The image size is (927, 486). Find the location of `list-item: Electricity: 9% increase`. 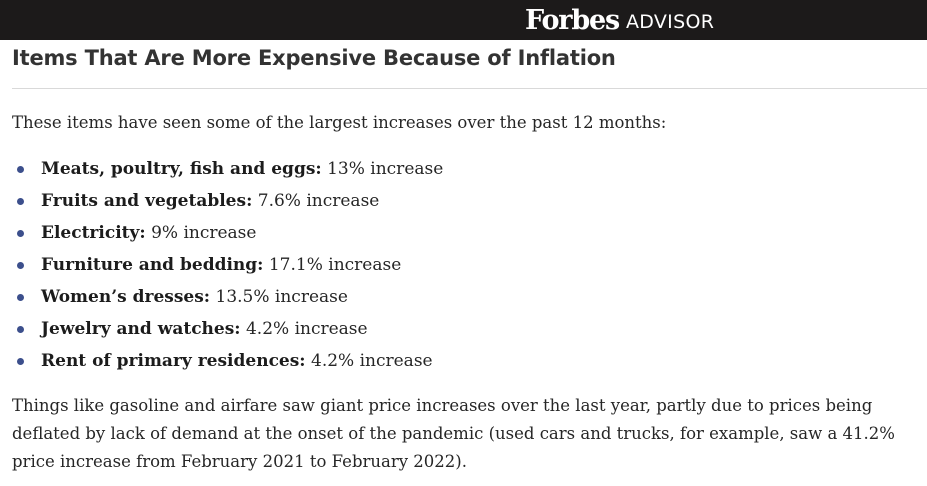

list-item: Electricity: 9% increase is located at coordinates (221, 233).